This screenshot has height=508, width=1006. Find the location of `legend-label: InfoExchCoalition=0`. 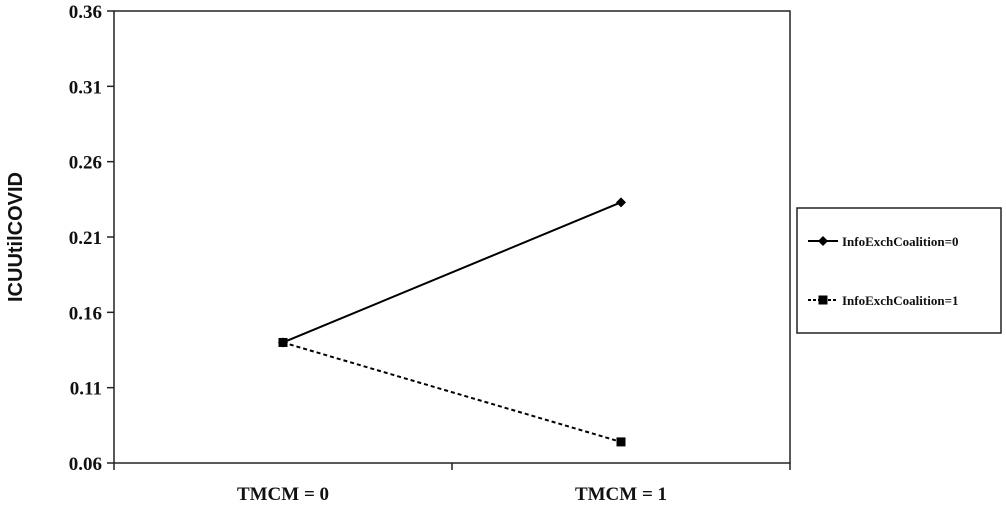

legend-label: InfoExchCoalition=0 is located at coordinates (900, 241).